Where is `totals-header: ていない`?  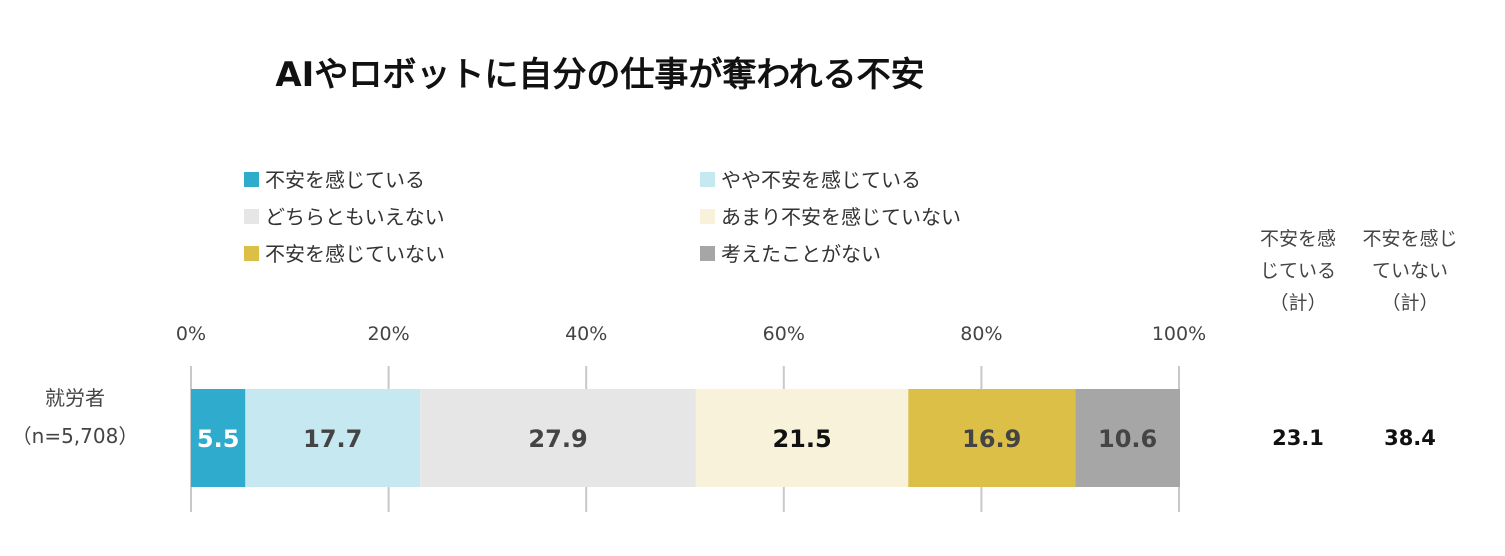 totals-header: ていない is located at coordinates (1410, 271).